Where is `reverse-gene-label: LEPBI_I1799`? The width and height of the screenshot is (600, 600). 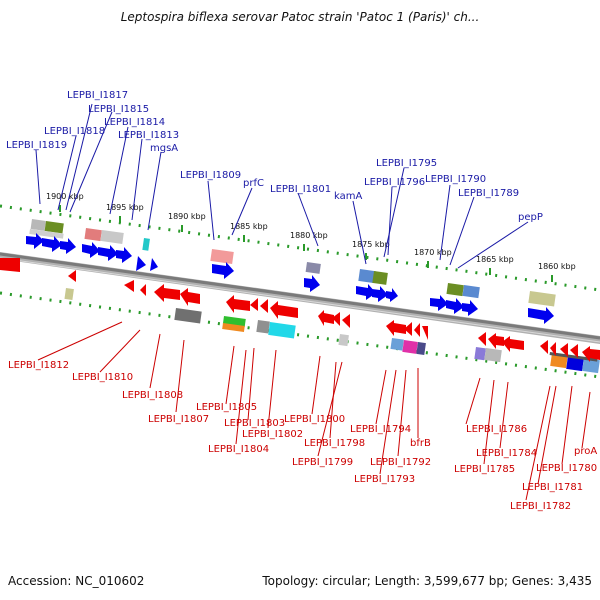
reverse-gene-label: LEPBI_I1799 is located at coordinates (322, 462).